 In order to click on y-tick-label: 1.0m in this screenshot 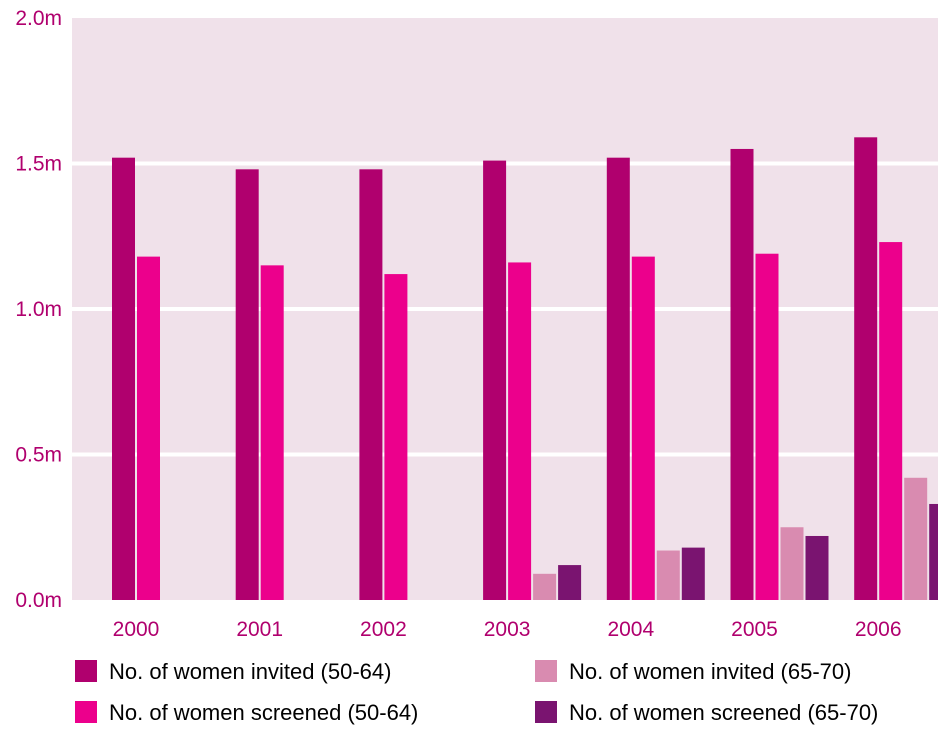, I will do `click(38, 309)`.